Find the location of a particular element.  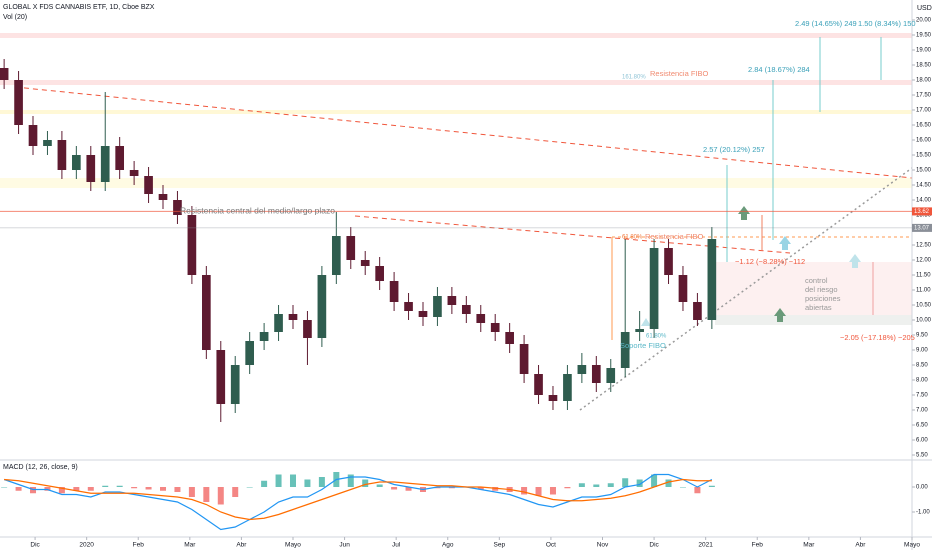

y-tick-label: 10.50 is located at coordinates (924, 306).